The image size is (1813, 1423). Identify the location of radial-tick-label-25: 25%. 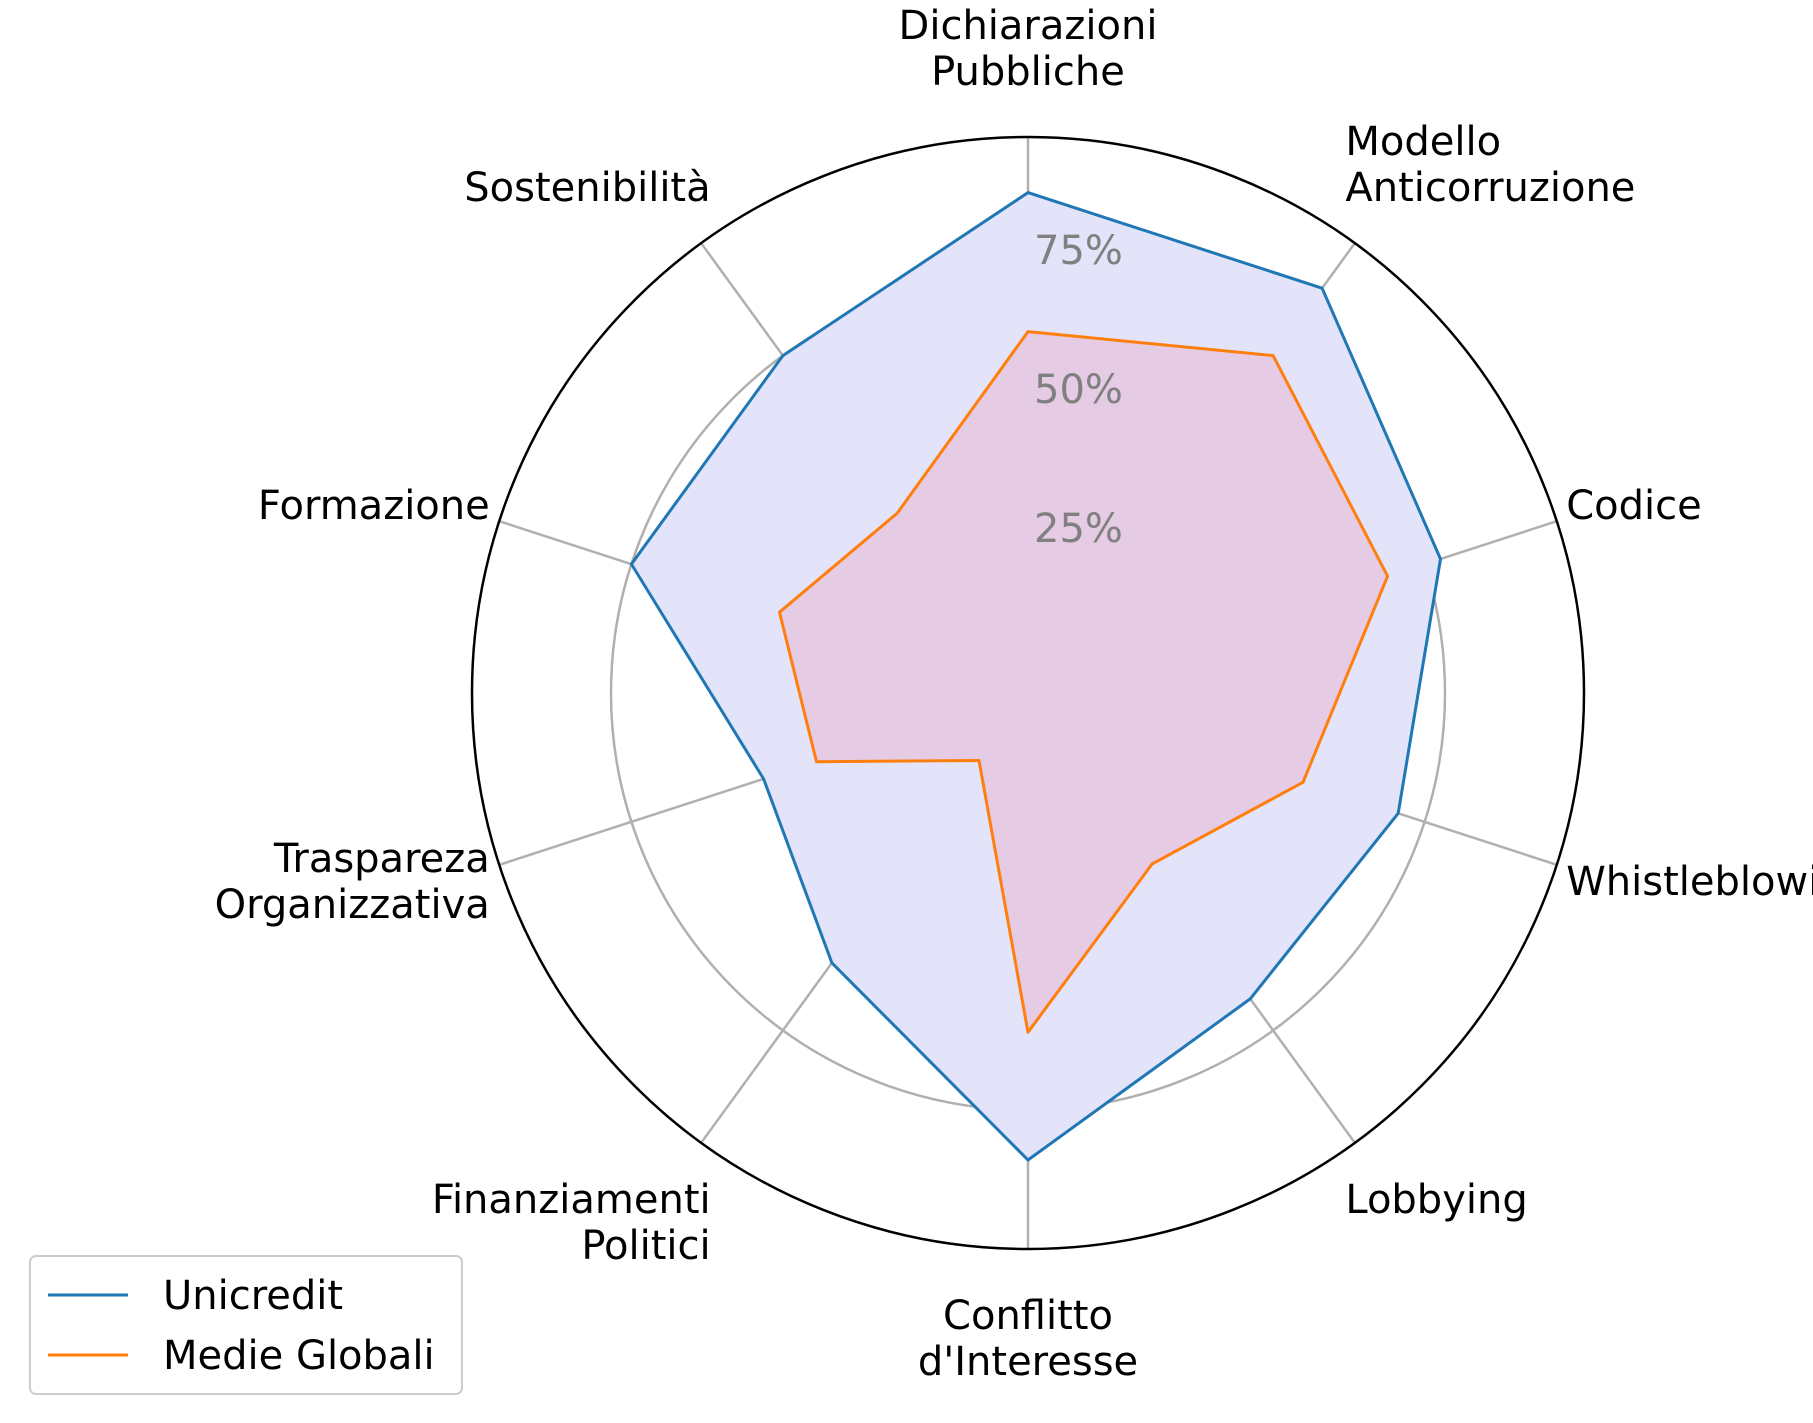
(1078, 529).